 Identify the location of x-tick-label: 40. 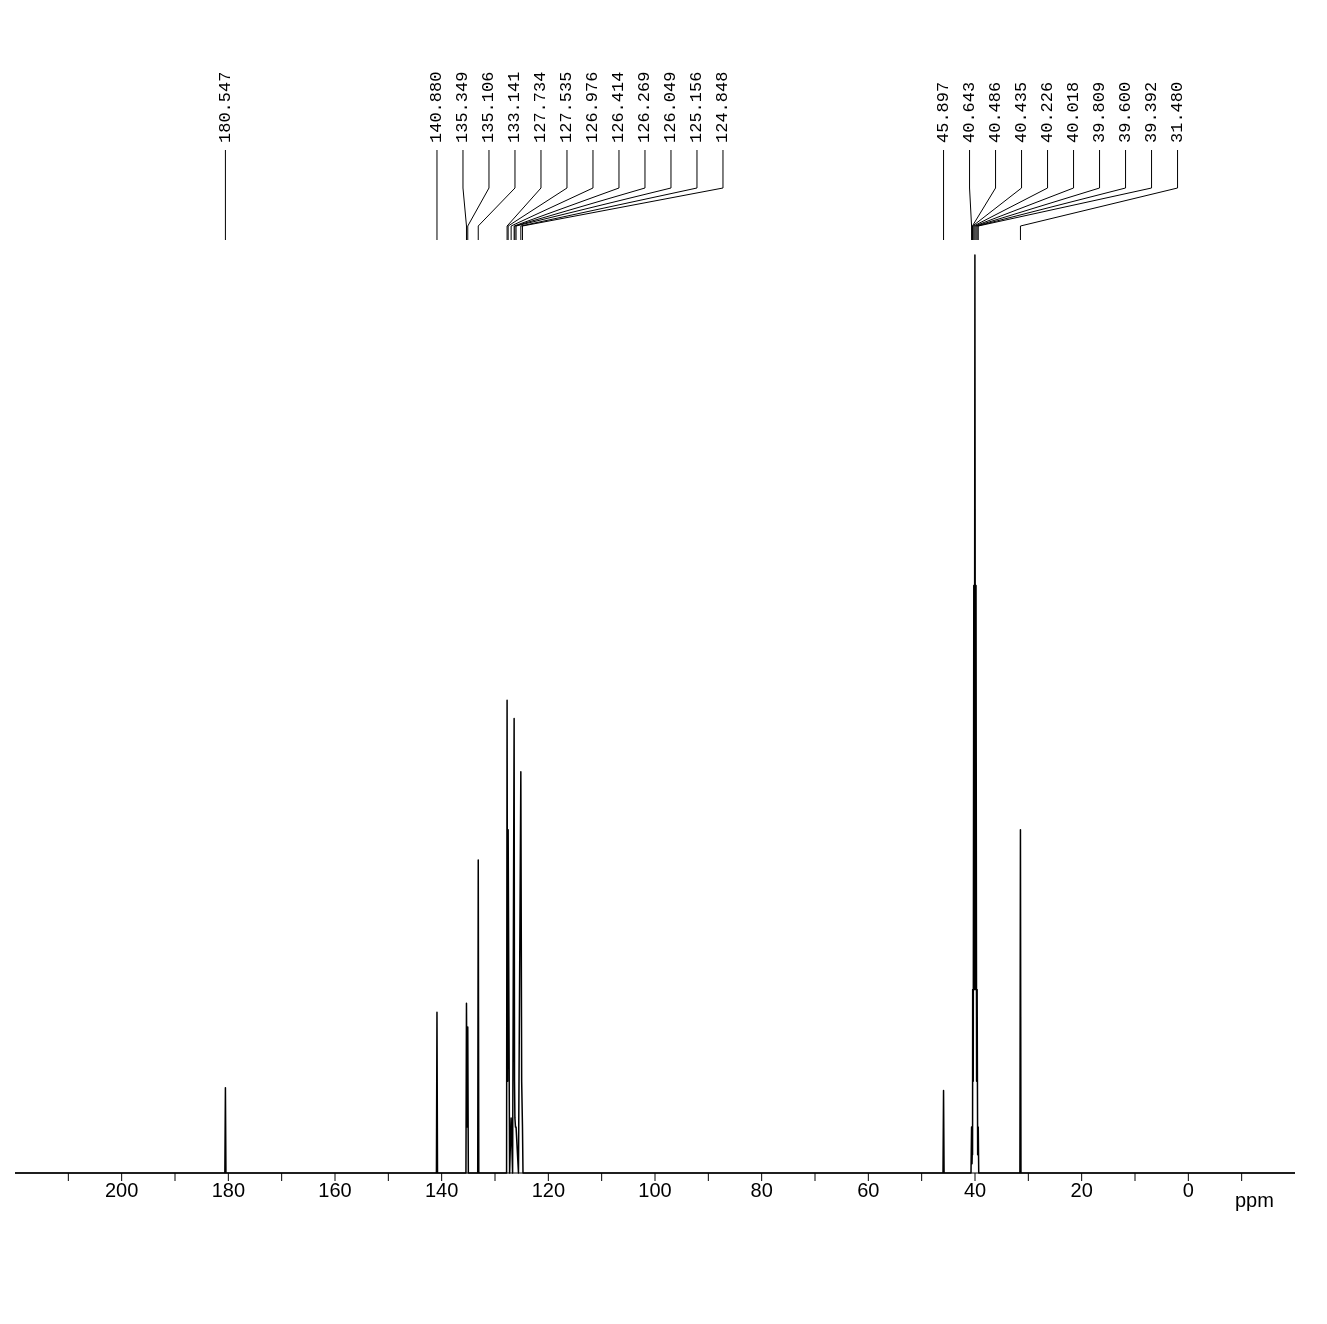
(975, 1190).